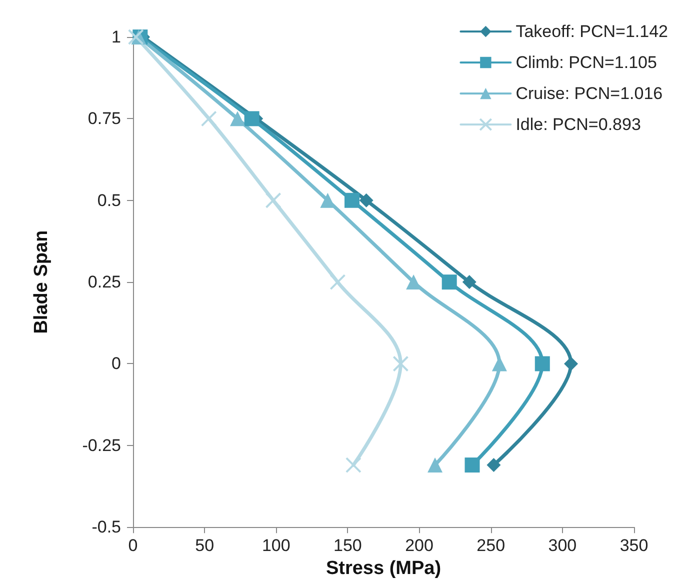 This screenshot has width=691, height=583. What do you see at coordinates (104, 282) in the screenshot?
I see `y-tick-label: 0.25` at bounding box center [104, 282].